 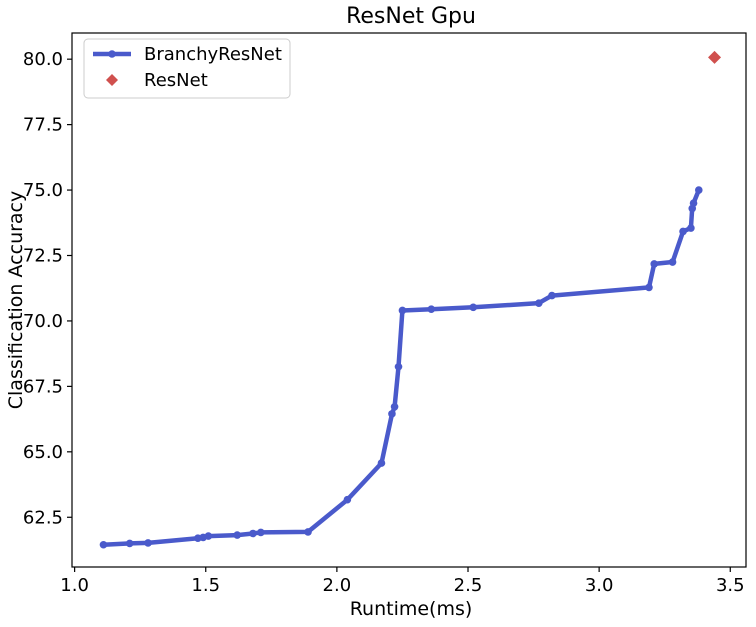 I want to click on legend-marker-branchyresnet, so click(x=112, y=54).